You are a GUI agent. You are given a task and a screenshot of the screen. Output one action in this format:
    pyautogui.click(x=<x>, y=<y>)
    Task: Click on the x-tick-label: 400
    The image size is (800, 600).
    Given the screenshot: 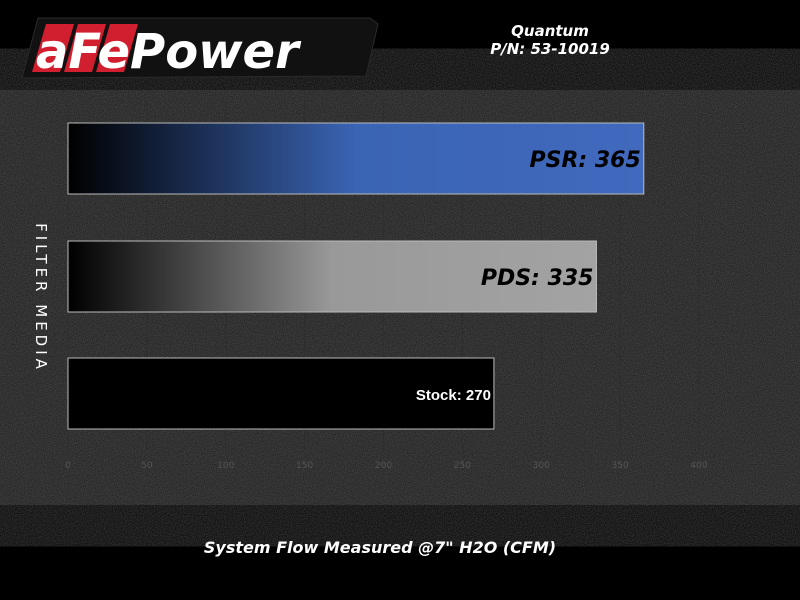 What is the action you would take?
    pyautogui.click(x=698, y=466)
    